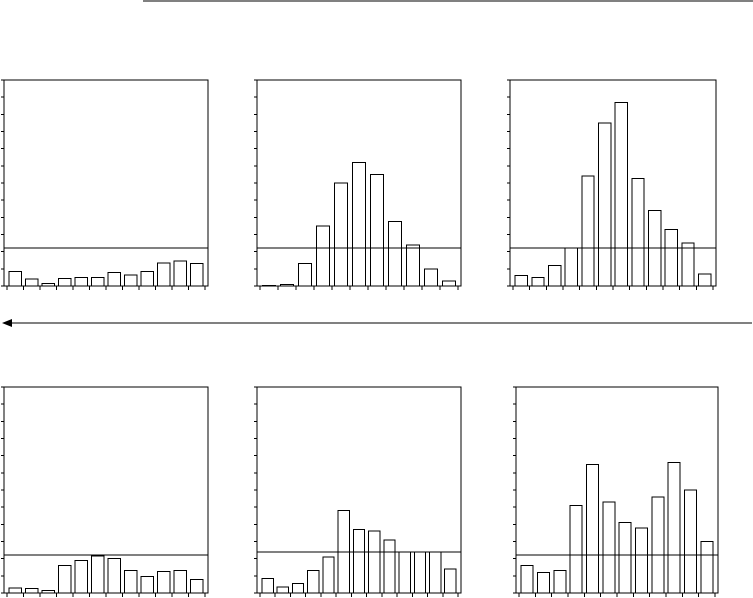 The height and width of the screenshot is (598, 753). What do you see at coordinates (377, 323) in the screenshot?
I see `flow-arrow` at bounding box center [377, 323].